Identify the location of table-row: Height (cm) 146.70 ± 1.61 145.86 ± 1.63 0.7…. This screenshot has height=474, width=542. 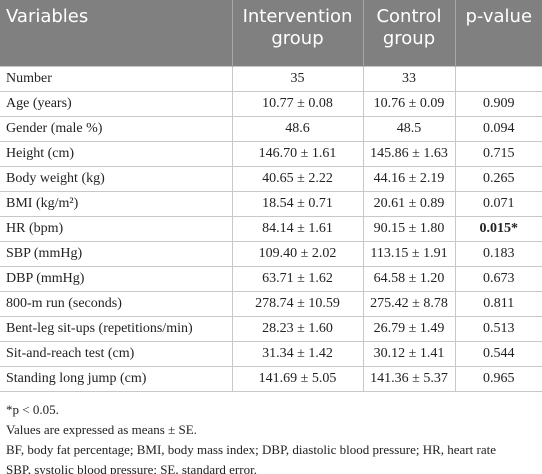
(271, 154).